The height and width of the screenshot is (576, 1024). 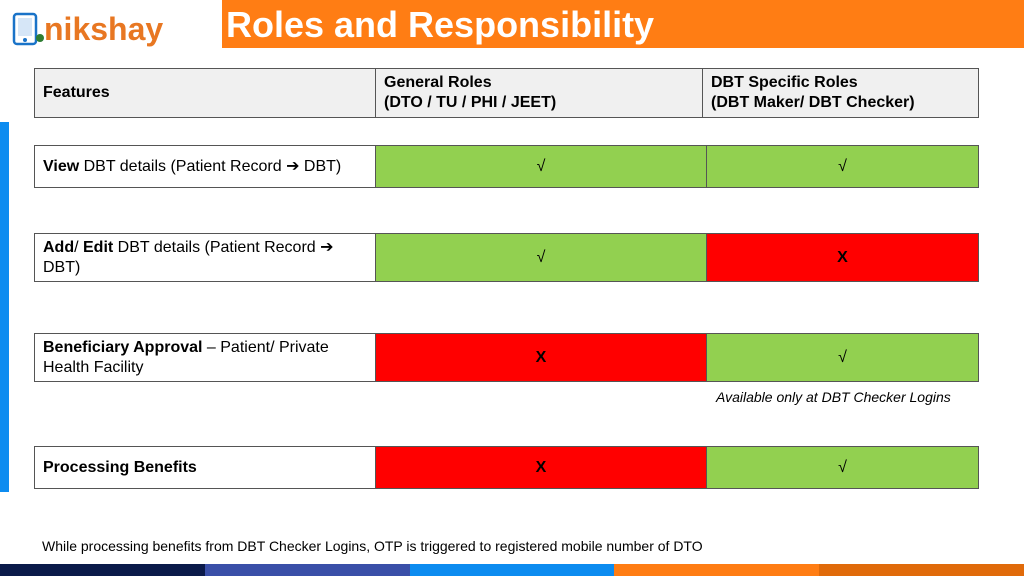 I want to click on row-processing-benefits: Processing Benefits X √, so click(x=506, y=467).